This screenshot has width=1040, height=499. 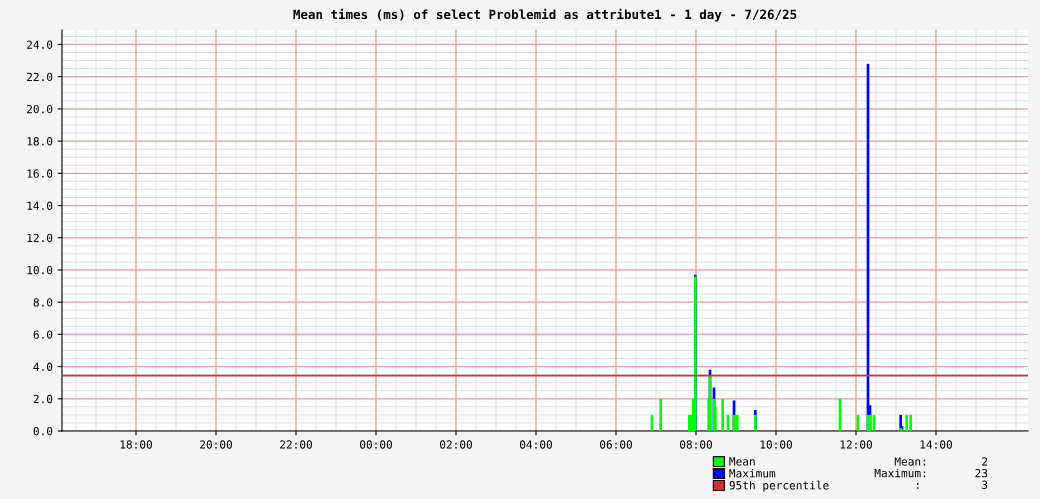 What do you see at coordinates (216, 444) in the screenshot?
I see `x-tick-label: 20:00` at bounding box center [216, 444].